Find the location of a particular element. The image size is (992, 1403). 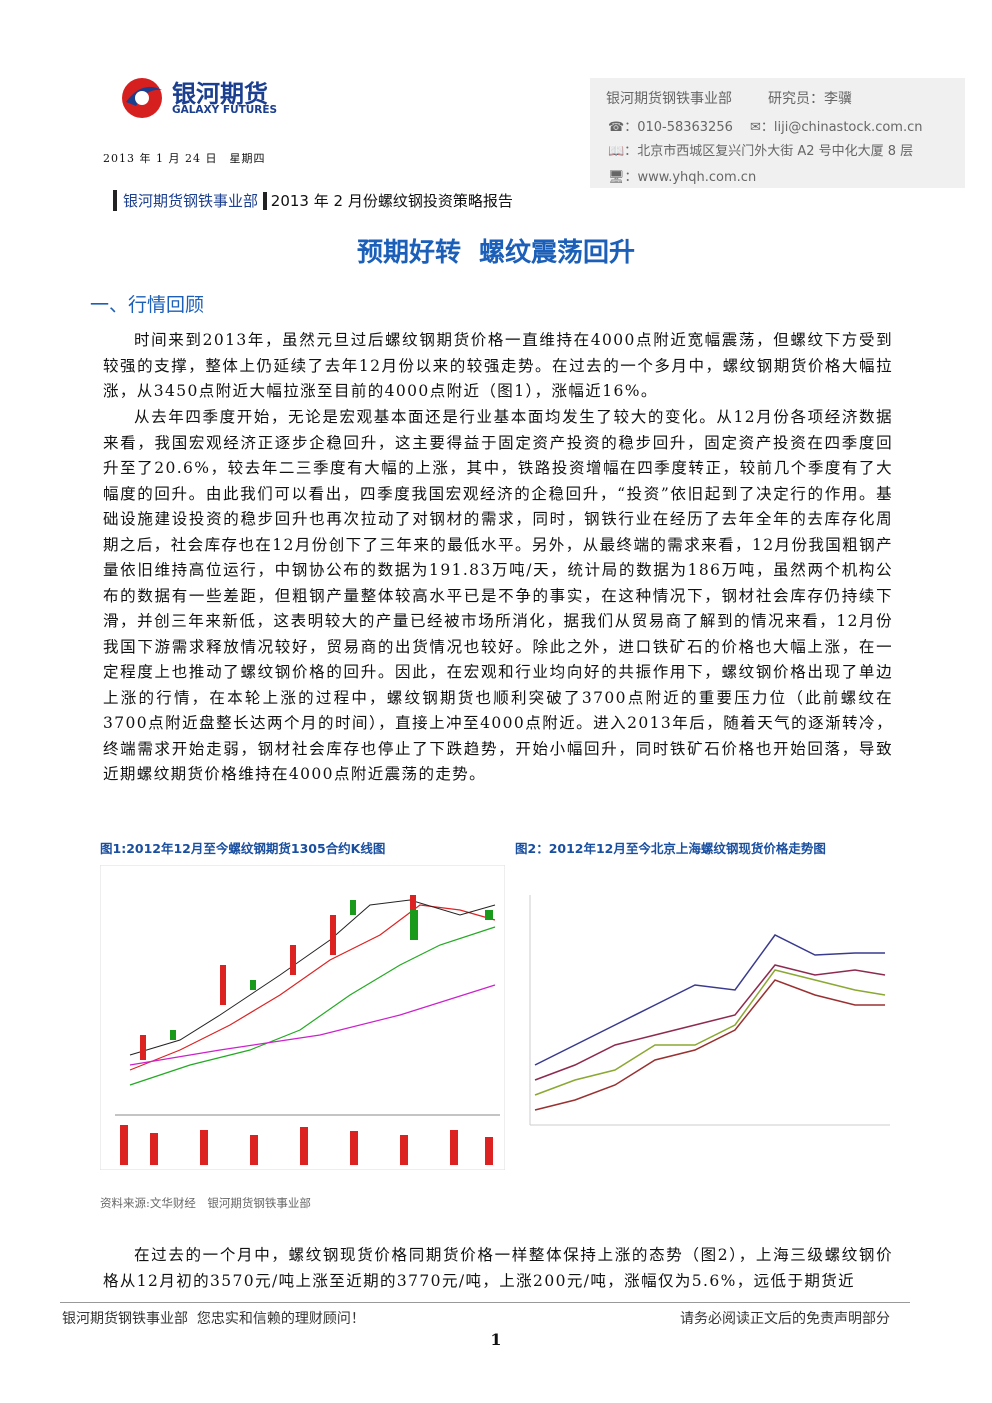

footer-right: 请务必阅读正文后的免责声明部分 is located at coordinates (785, 1319).